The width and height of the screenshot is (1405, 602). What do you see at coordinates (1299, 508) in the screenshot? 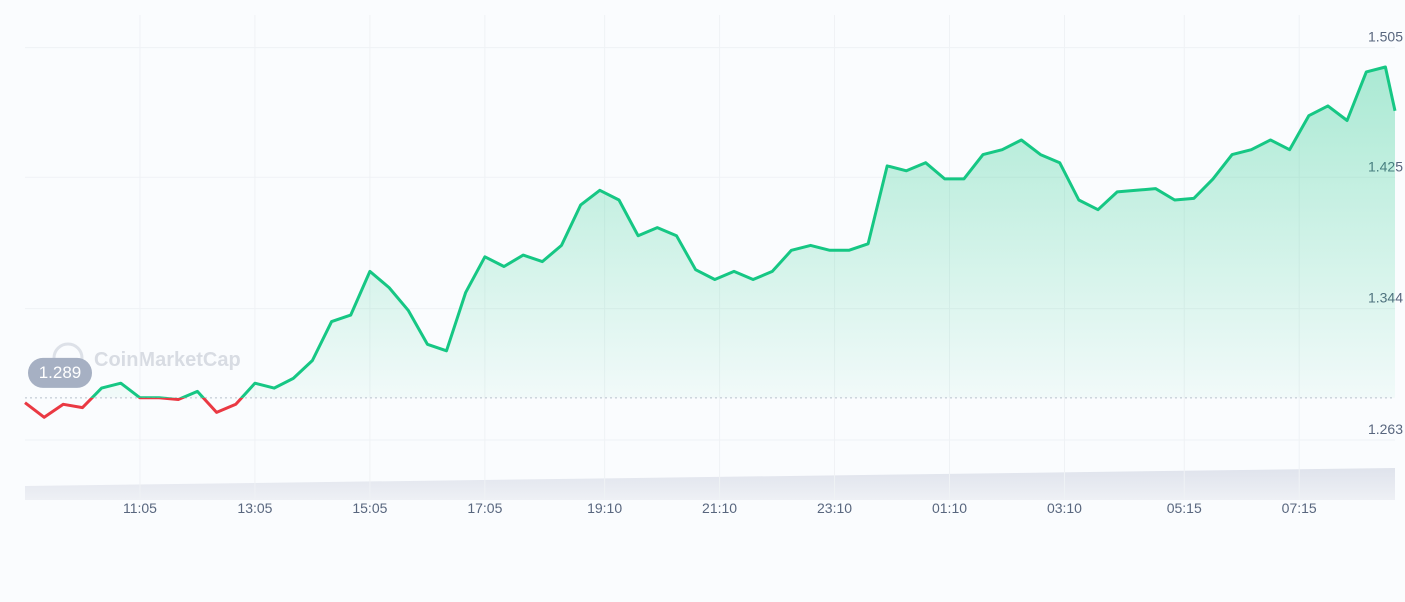
I see `x-tick-label: 07:15` at bounding box center [1299, 508].